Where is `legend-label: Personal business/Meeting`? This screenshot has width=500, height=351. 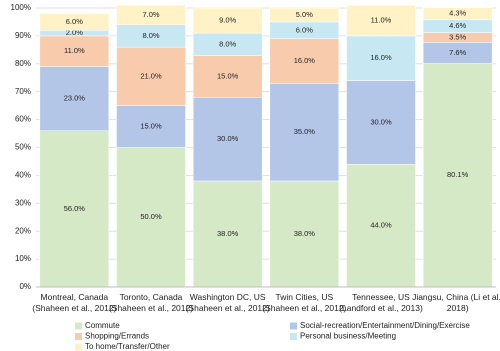 legend-label: Personal business/Meeting is located at coordinates (348, 336).